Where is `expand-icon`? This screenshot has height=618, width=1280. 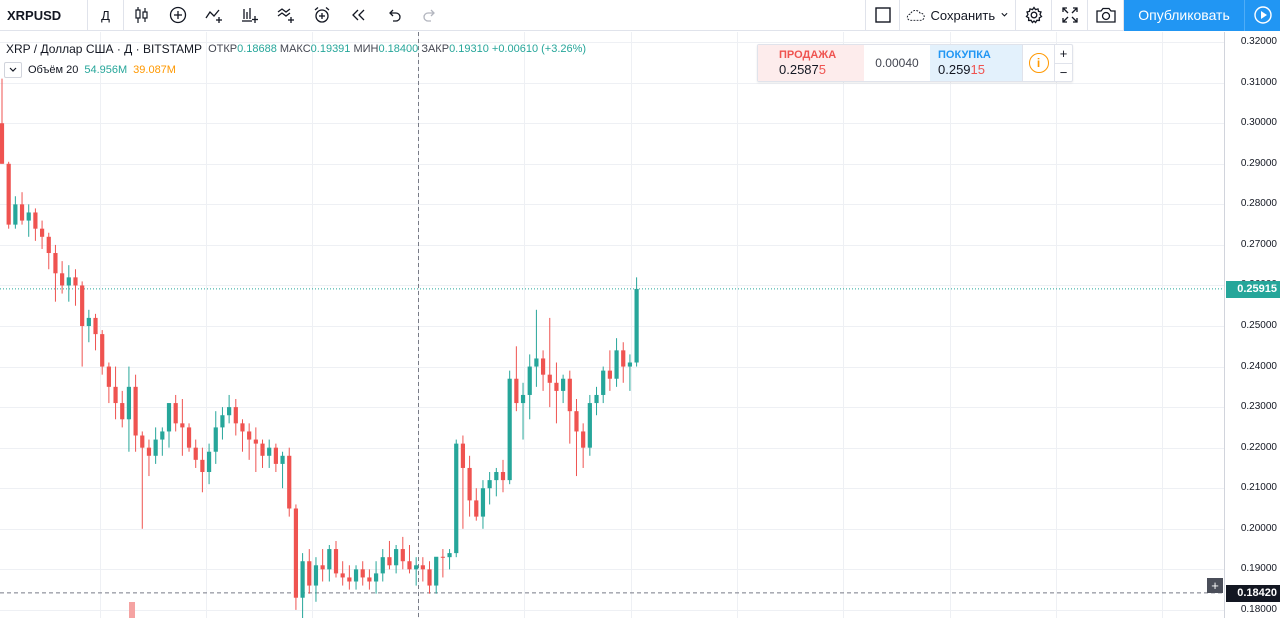 expand-icon is located at coordinates (1069, 15).